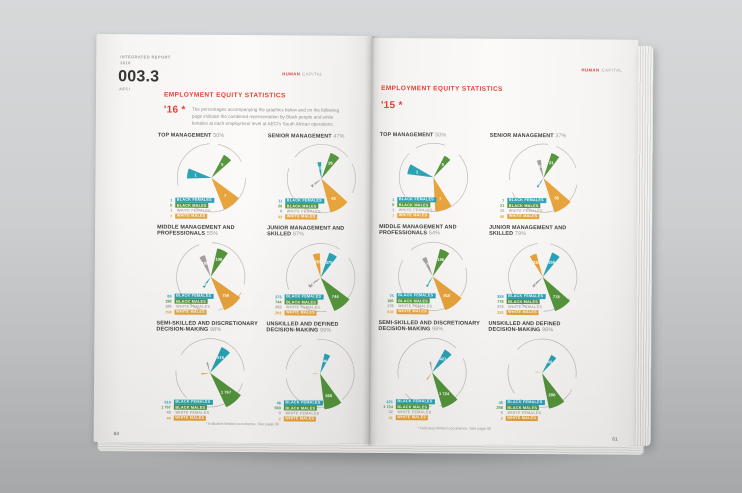  What do you see at coordinates (539, 185) in the screenshot?
I see `wedge-value: 7` at bounding box center [539, 185].